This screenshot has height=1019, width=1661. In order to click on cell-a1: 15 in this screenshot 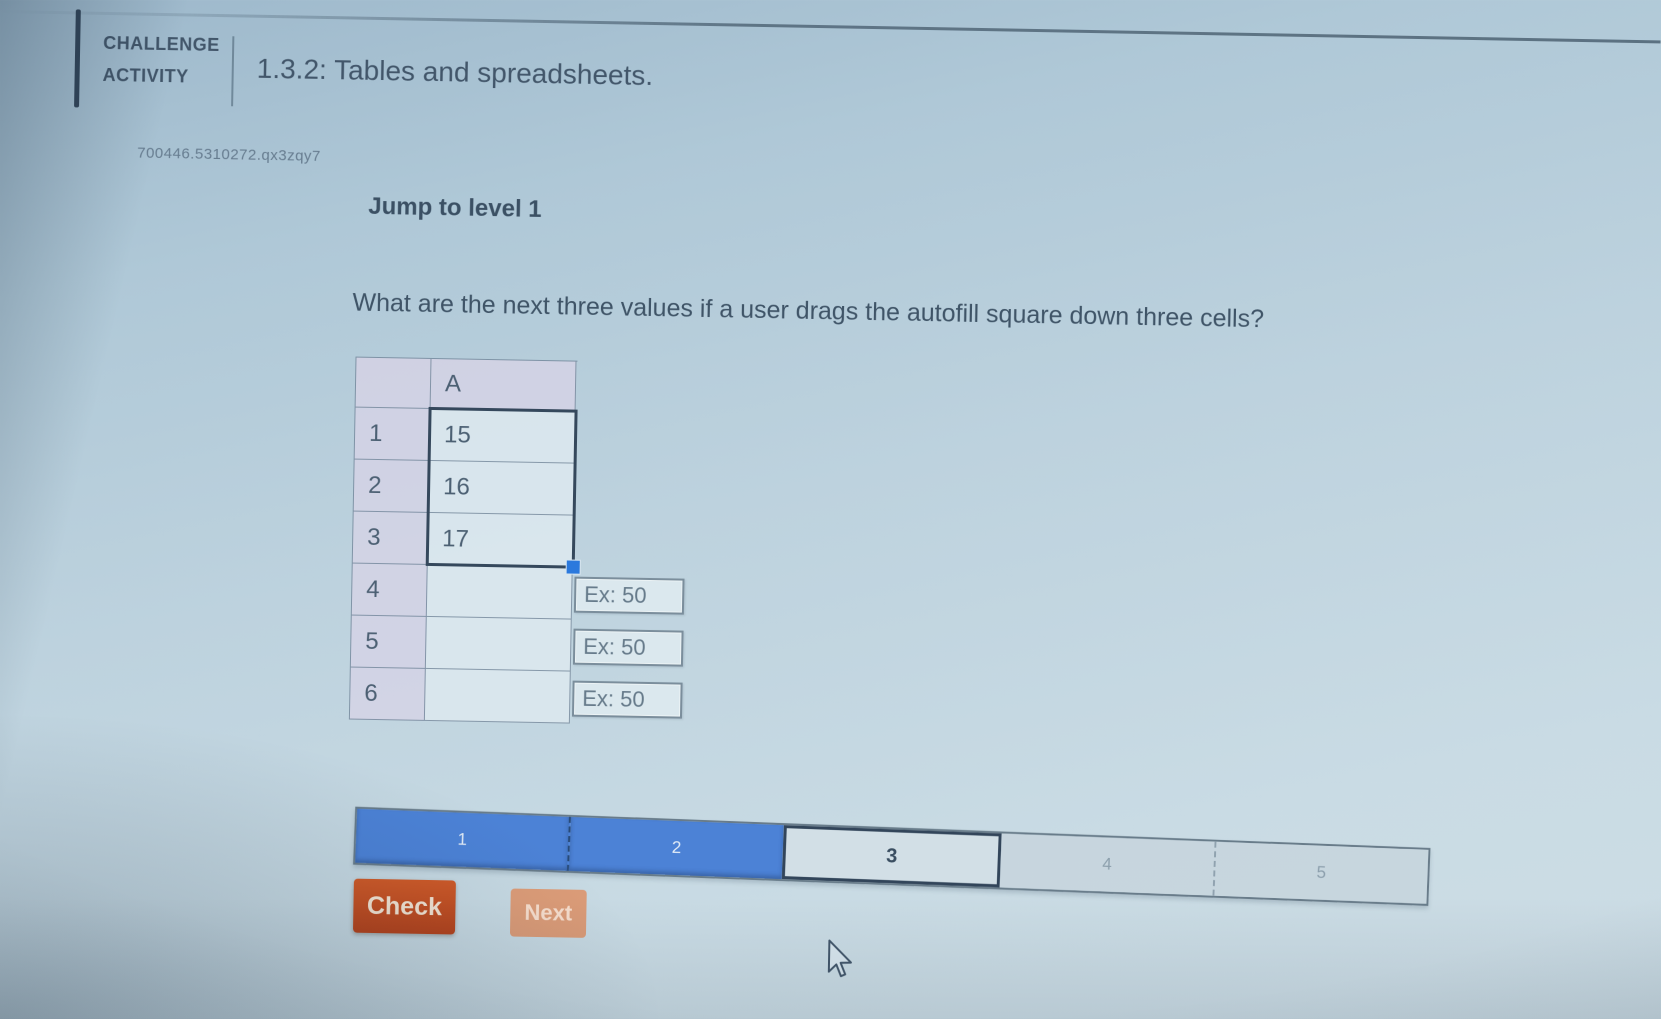, I will do `click(502, 436)`.